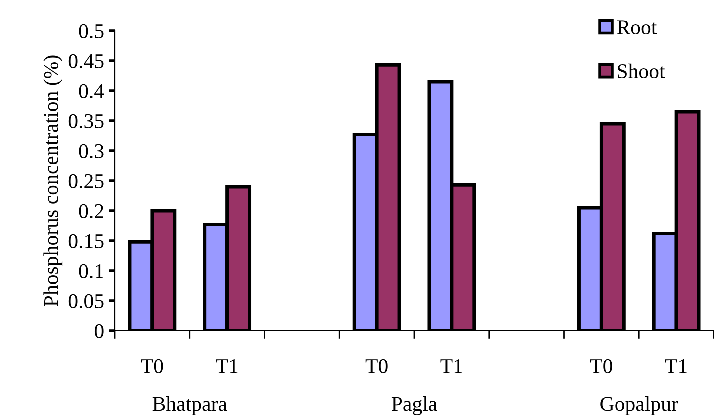 The height and width of the screenshot is (420, 714). What do you see at coordinates (86, 61) in the screenshot?
I see `y-tick-label: 0.45` at bounding box center [86, 61].